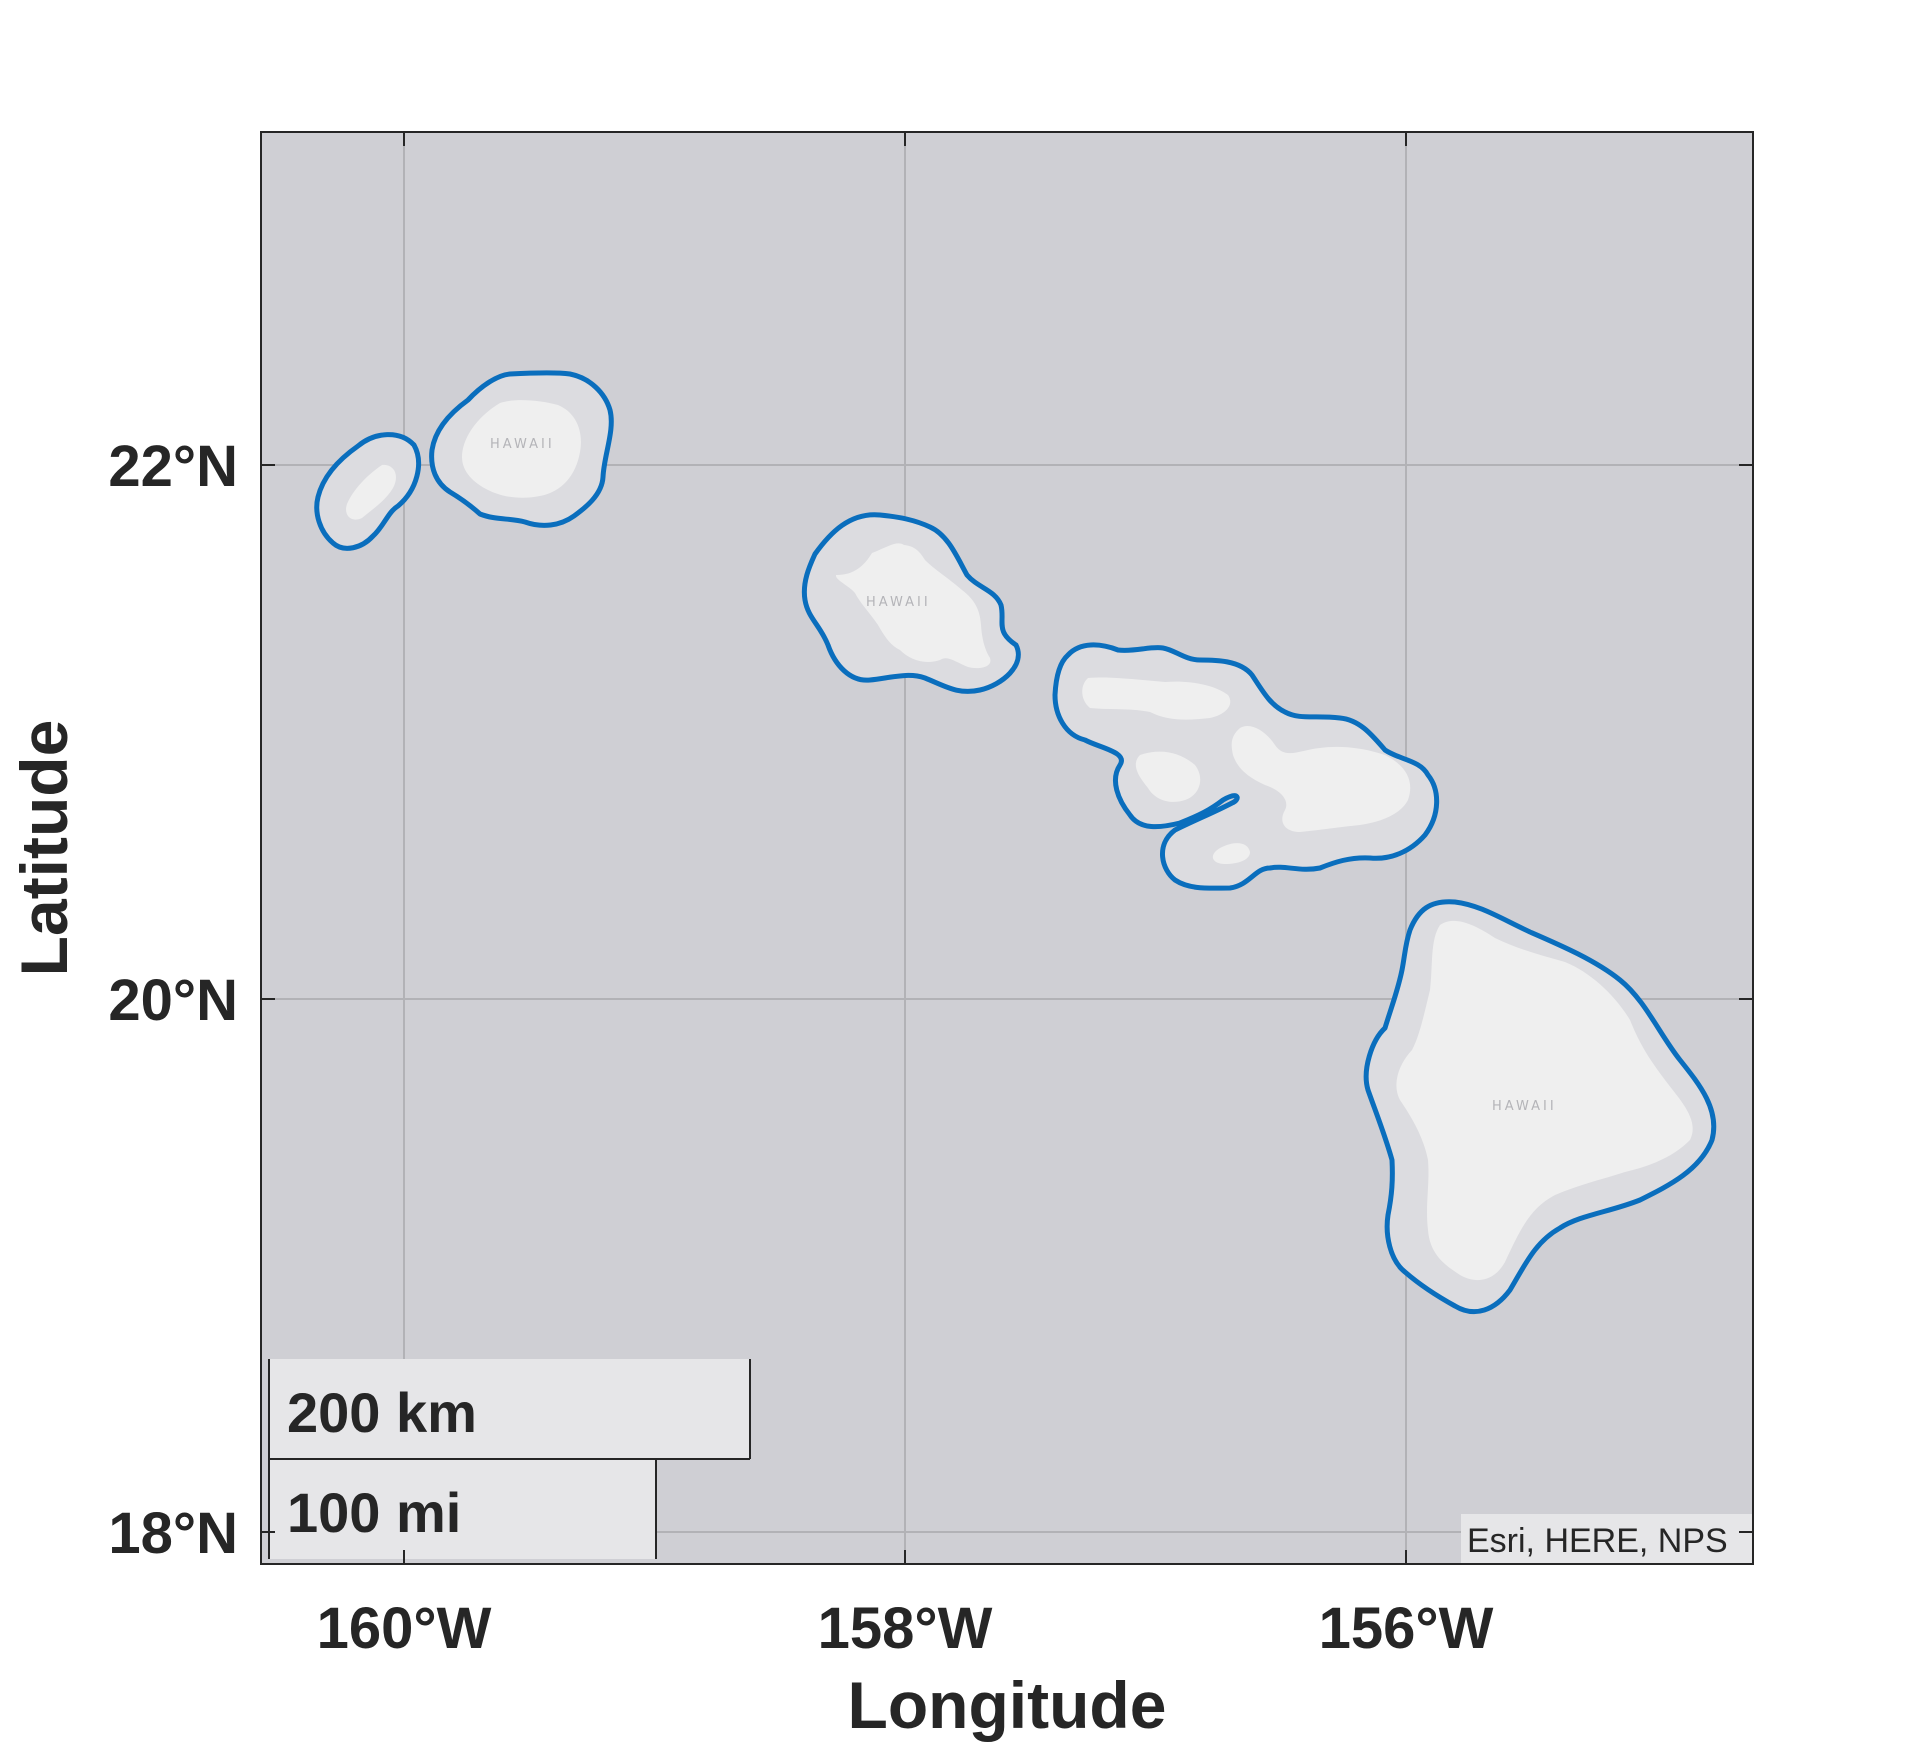 Image resolution: width=1921 pixels, height=1742 pixels. I want to click on island-kauai, so click(521, 449).